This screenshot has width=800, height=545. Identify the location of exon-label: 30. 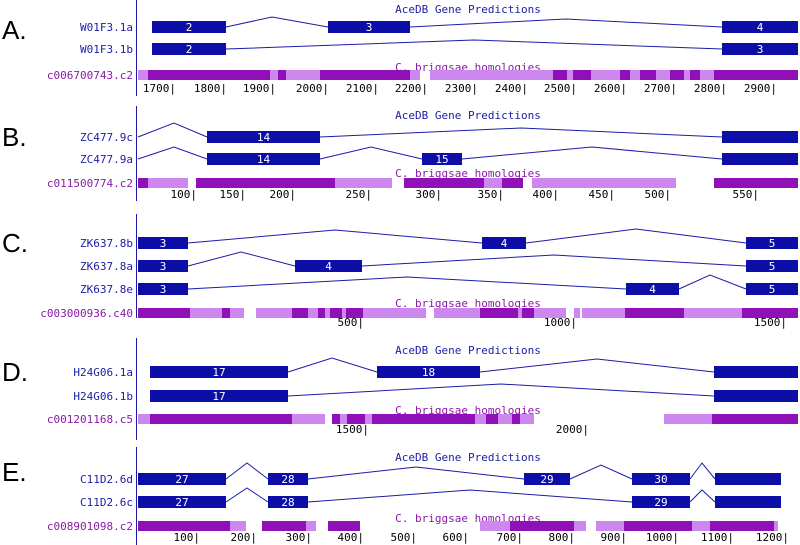
(660, 479).